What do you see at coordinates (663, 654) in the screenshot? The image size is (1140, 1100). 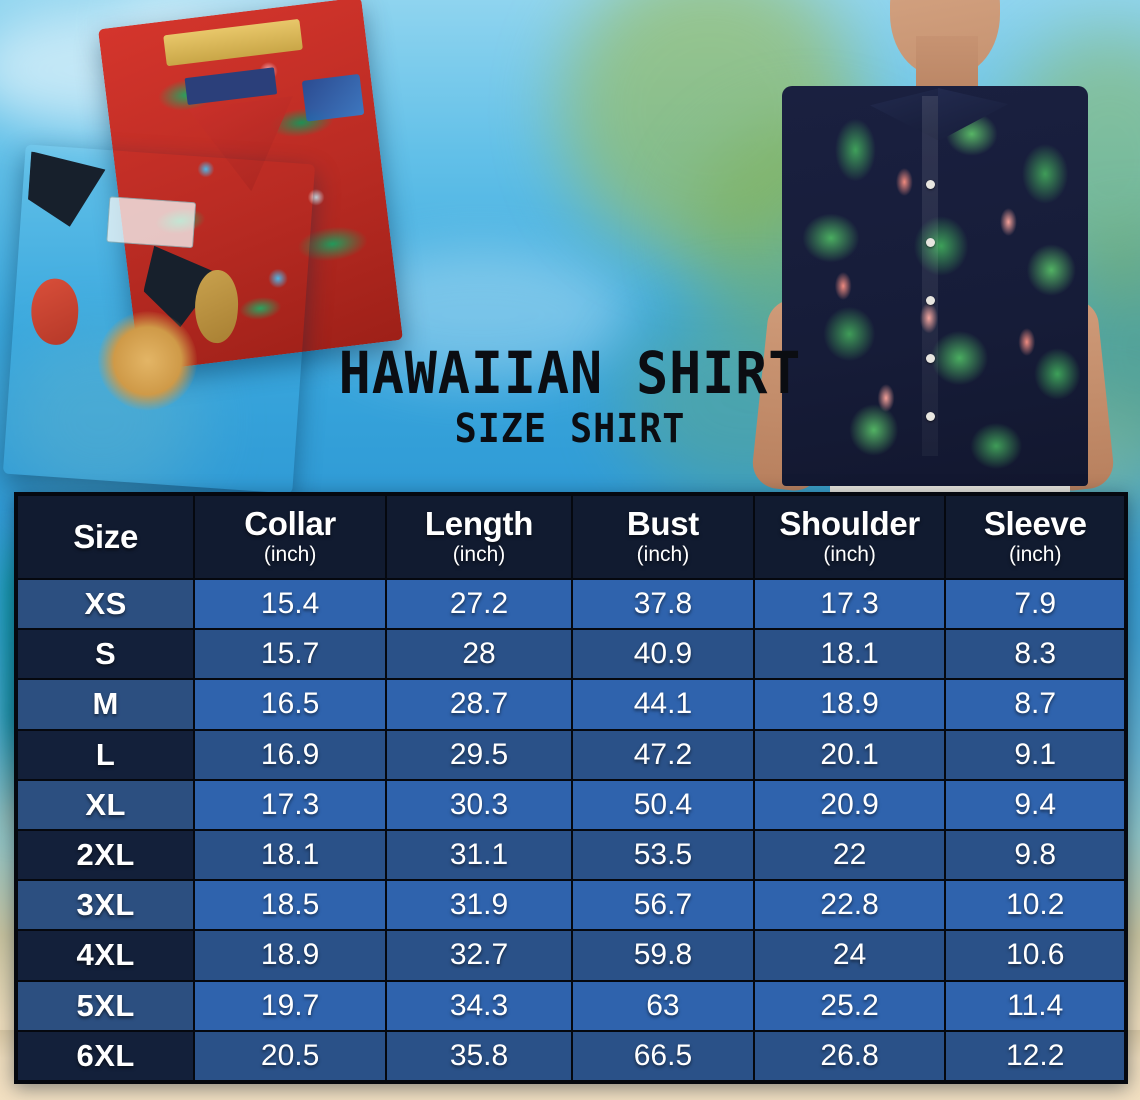 I see `cell-bust: 40.9` at bounding box center [663, 654].